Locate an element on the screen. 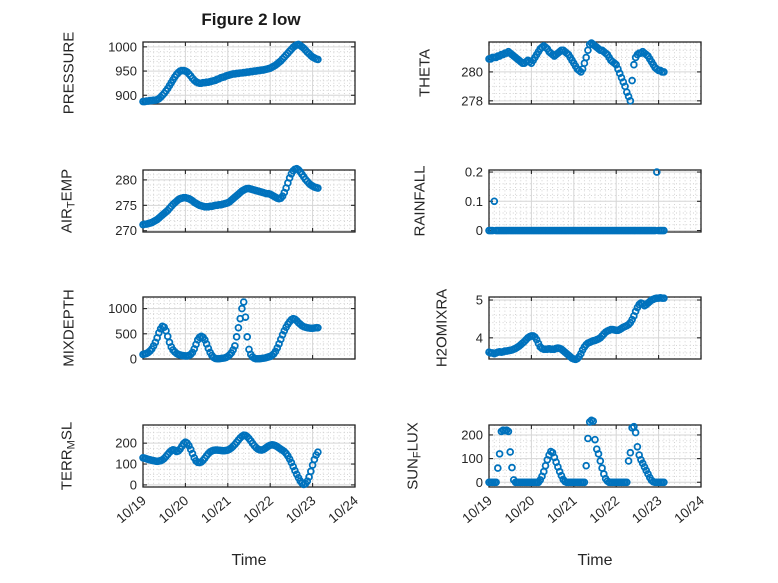  y-tick-label: 5 is located at coordinates (479, 300).